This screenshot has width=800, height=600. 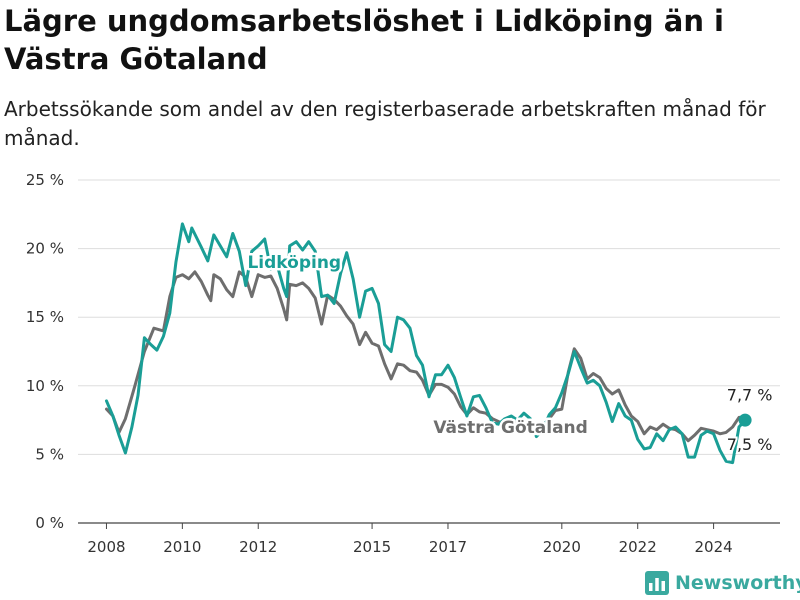 I want to click on x-tick-label: 2015, so click(x=372, y=547).